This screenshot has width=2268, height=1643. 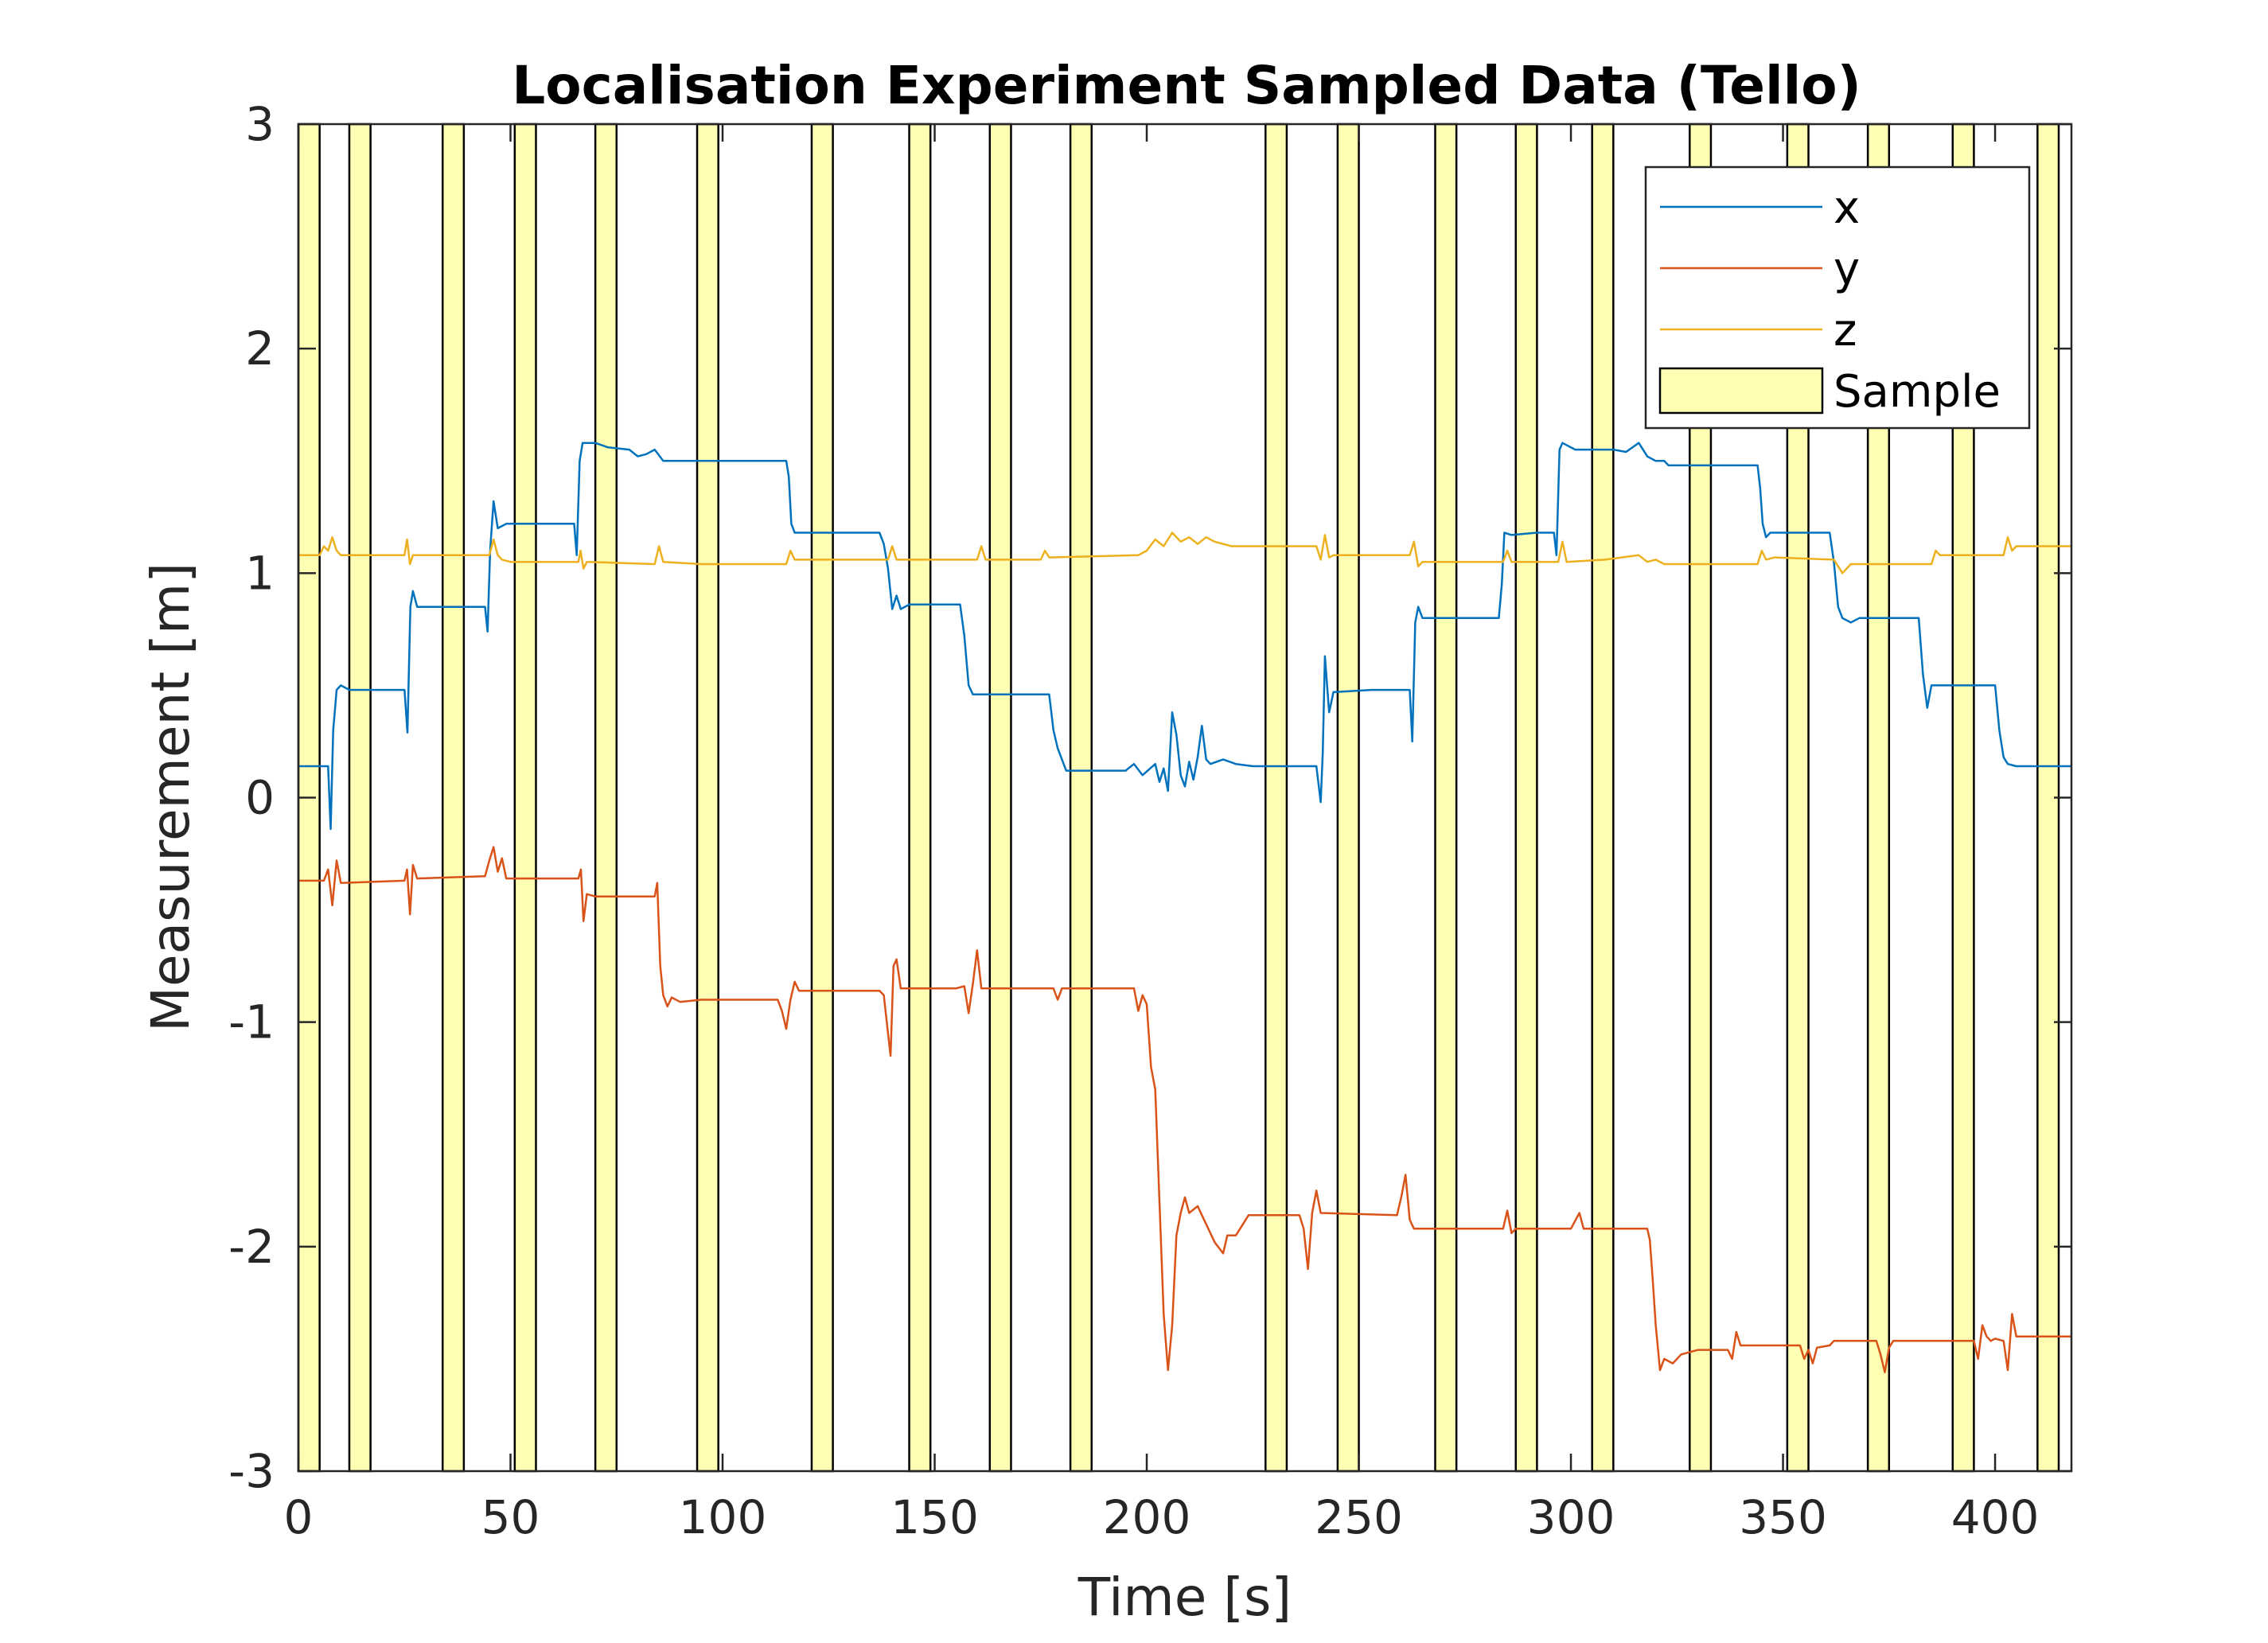 I want to click on x-tick-label: 200, so click(x=1147, y=1517).